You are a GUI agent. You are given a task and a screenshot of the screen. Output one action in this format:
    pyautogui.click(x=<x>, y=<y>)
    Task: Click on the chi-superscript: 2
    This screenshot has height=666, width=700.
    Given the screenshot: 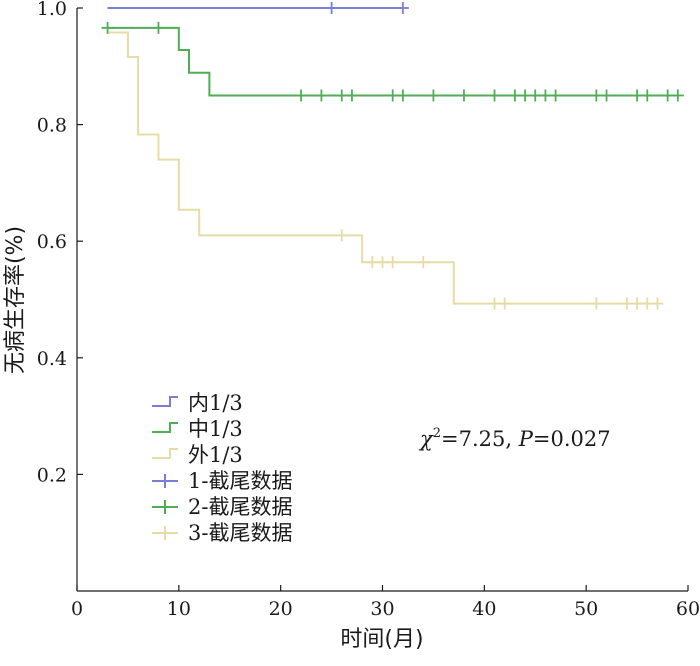 What is the action you would take?
    pyautogui.click(x=437, y=433)
    